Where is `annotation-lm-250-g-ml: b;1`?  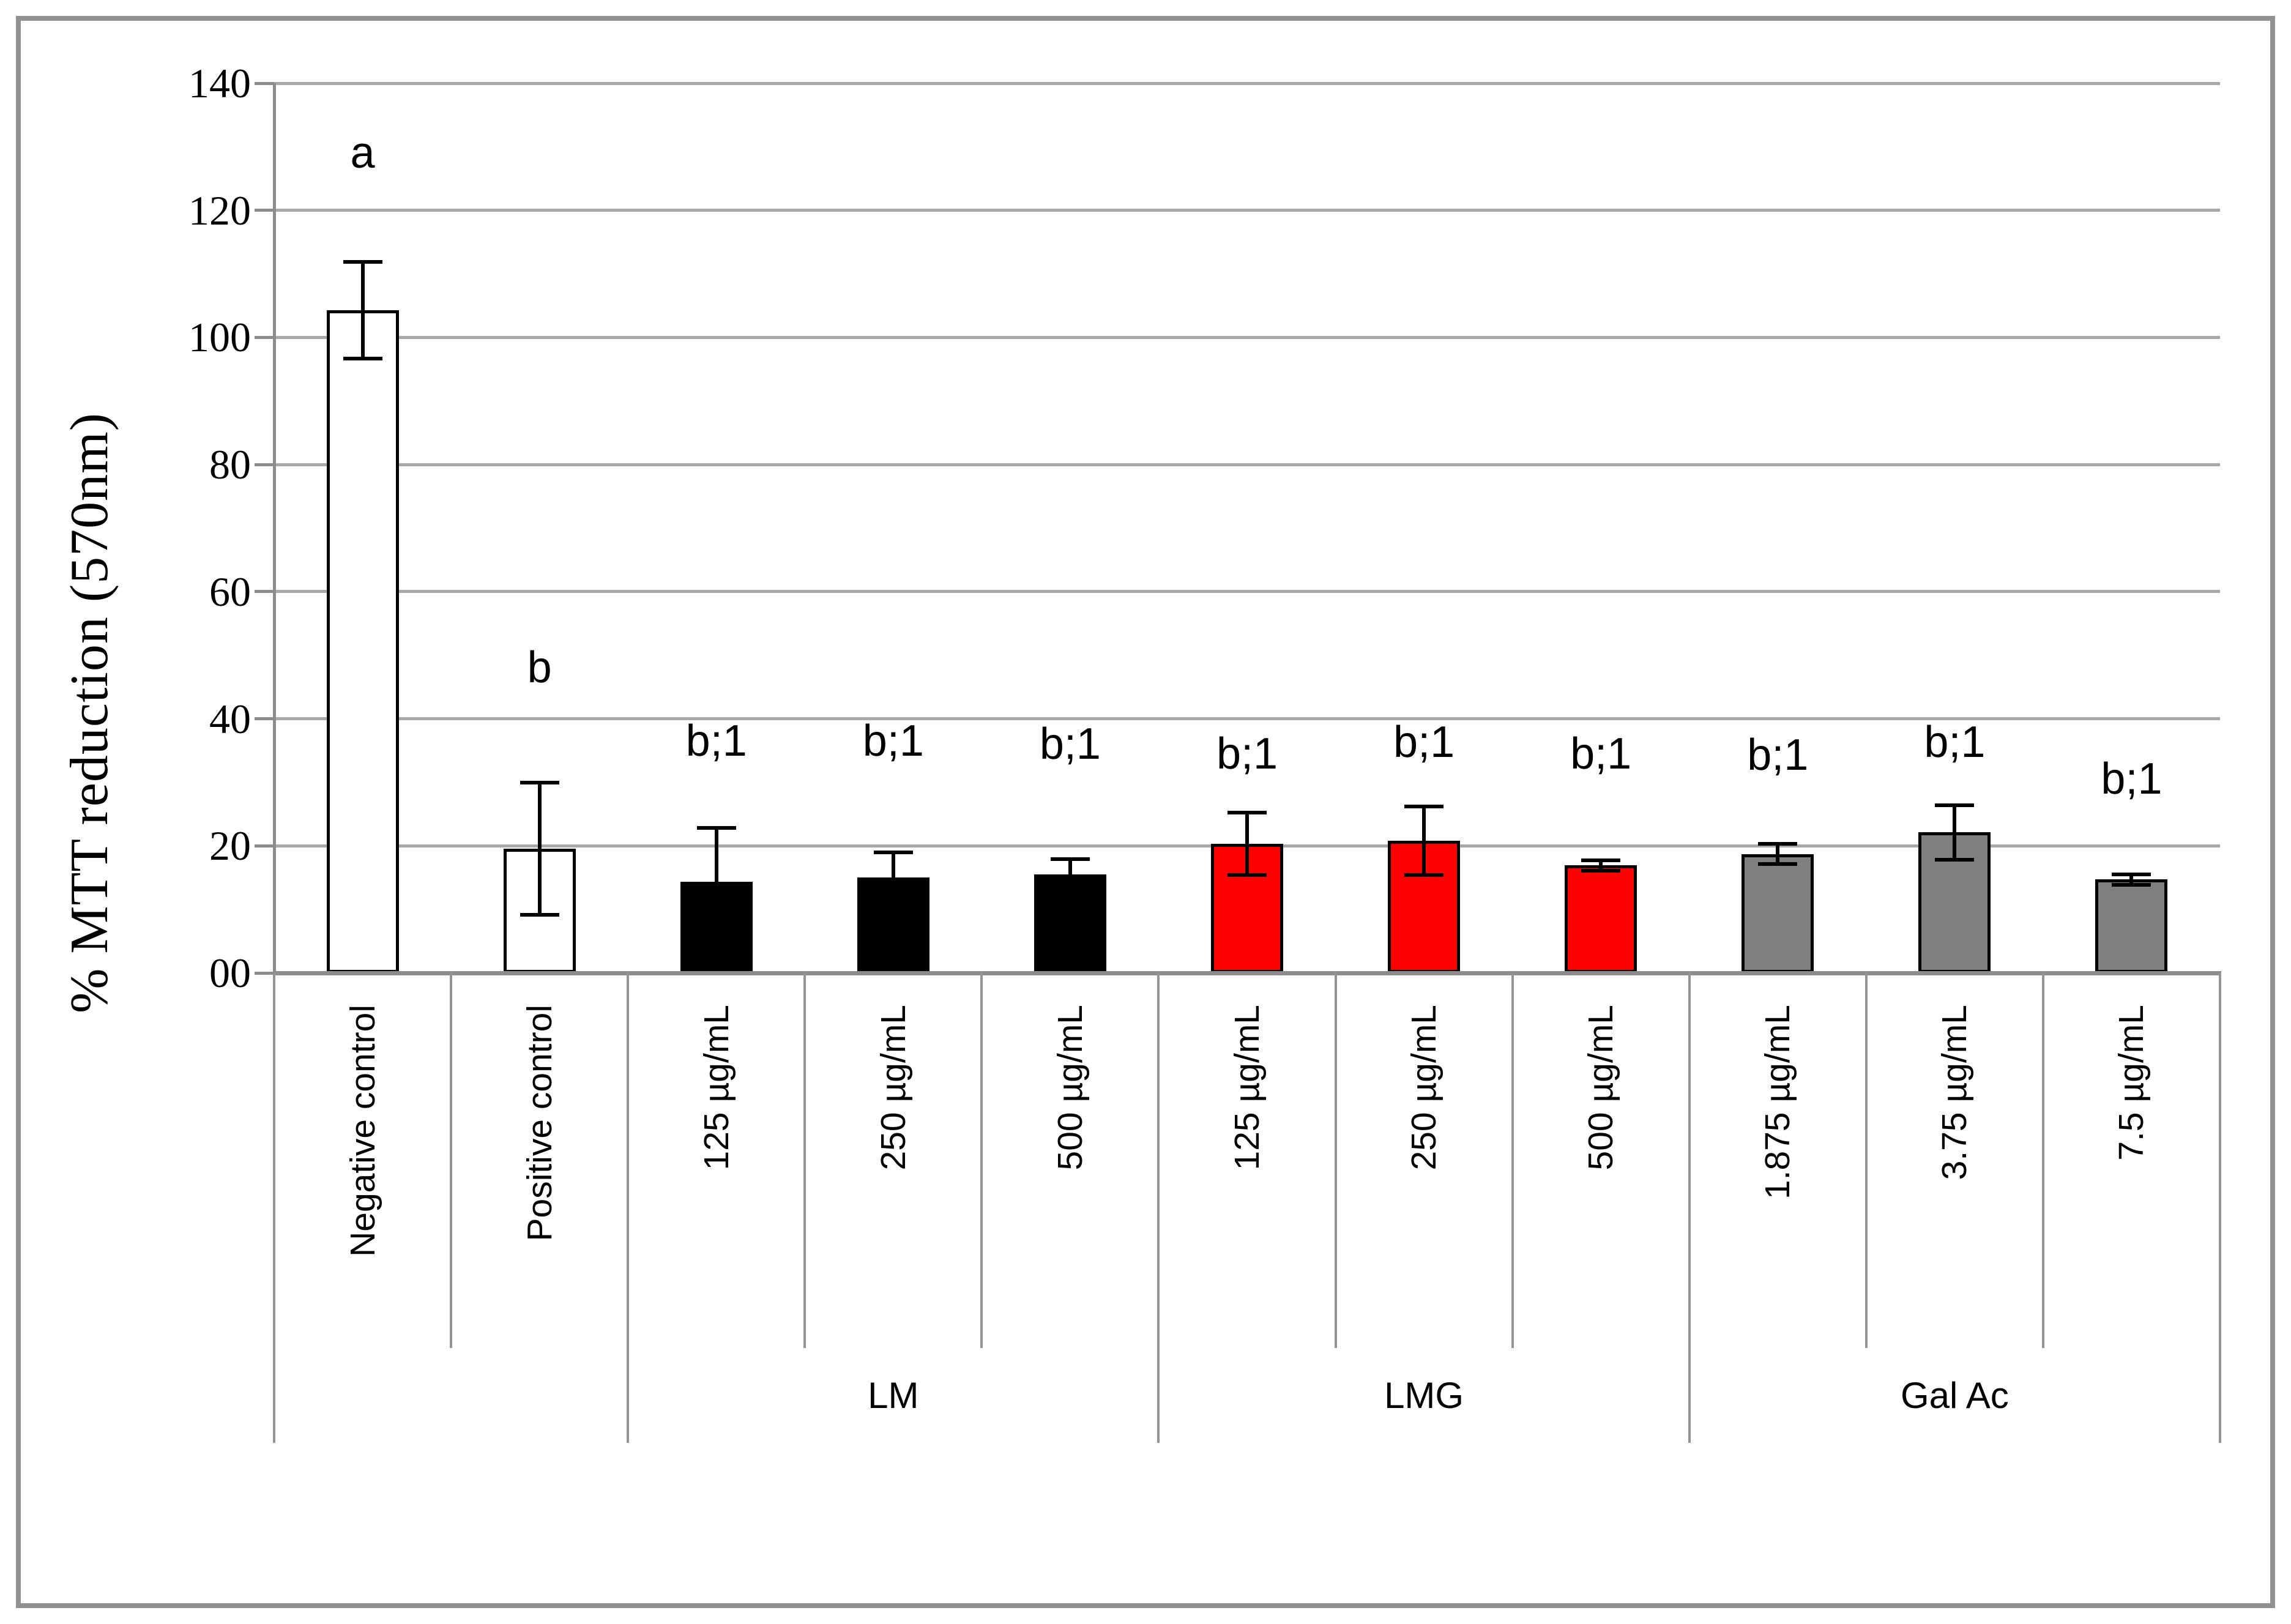
annotation-lm-250-g-ml: b;1 is located at coordinates (893, 740).